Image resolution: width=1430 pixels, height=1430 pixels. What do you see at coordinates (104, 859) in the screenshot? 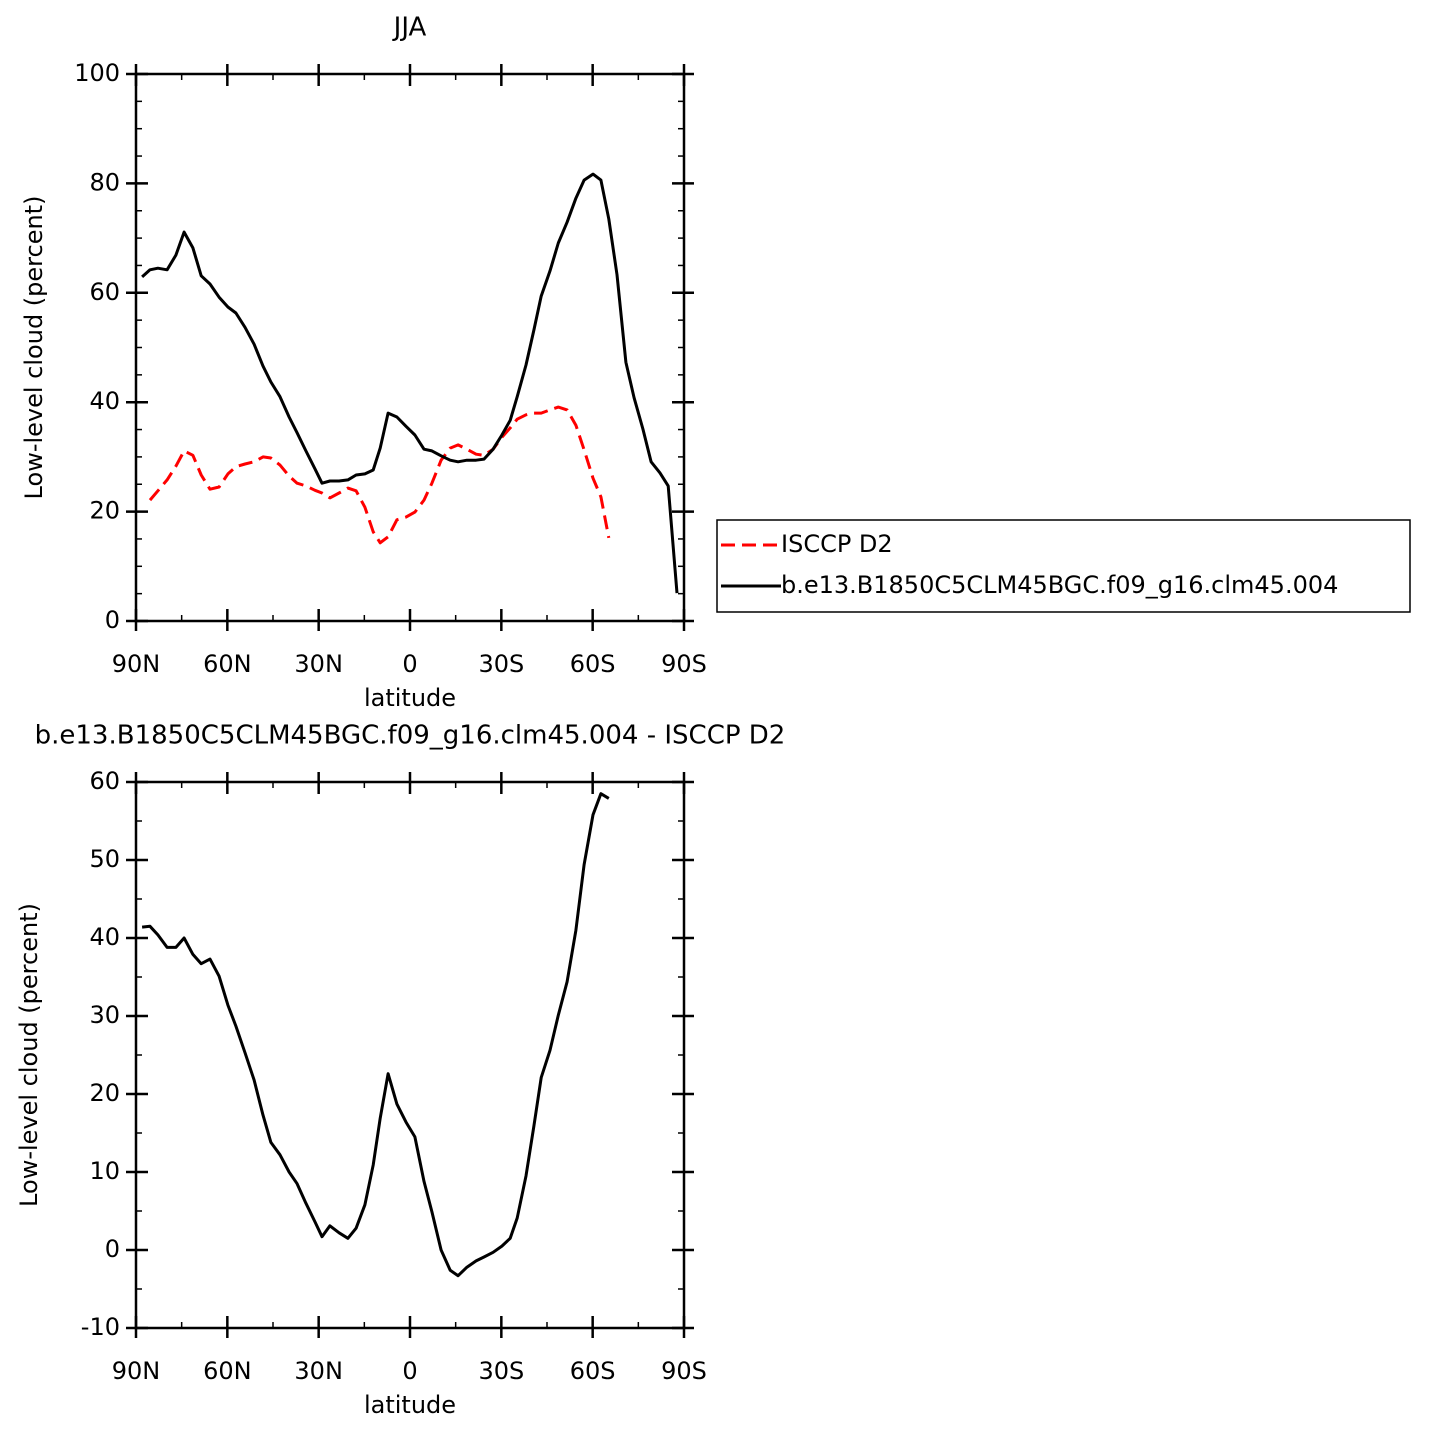
I see `y-tick-label: 50` at bounding box center [104, 859].